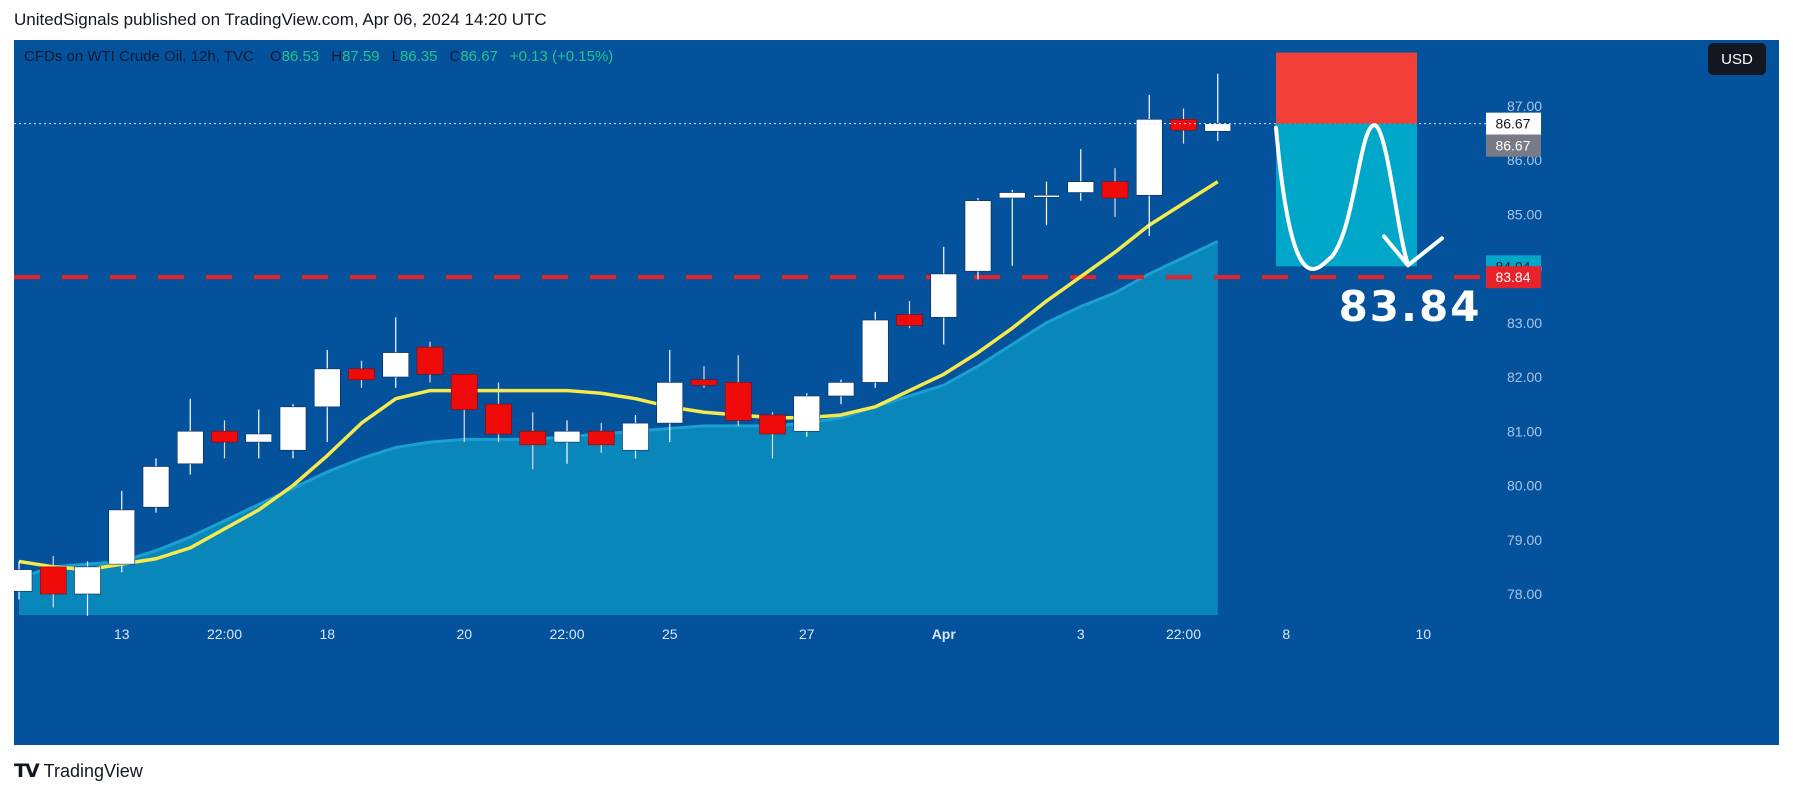 This screenshot has height=798, width=1793. What do you see at coordinates (336, 56) in the screenshot?
I see `legend-h-label: H` at bounding box center [336, 56].